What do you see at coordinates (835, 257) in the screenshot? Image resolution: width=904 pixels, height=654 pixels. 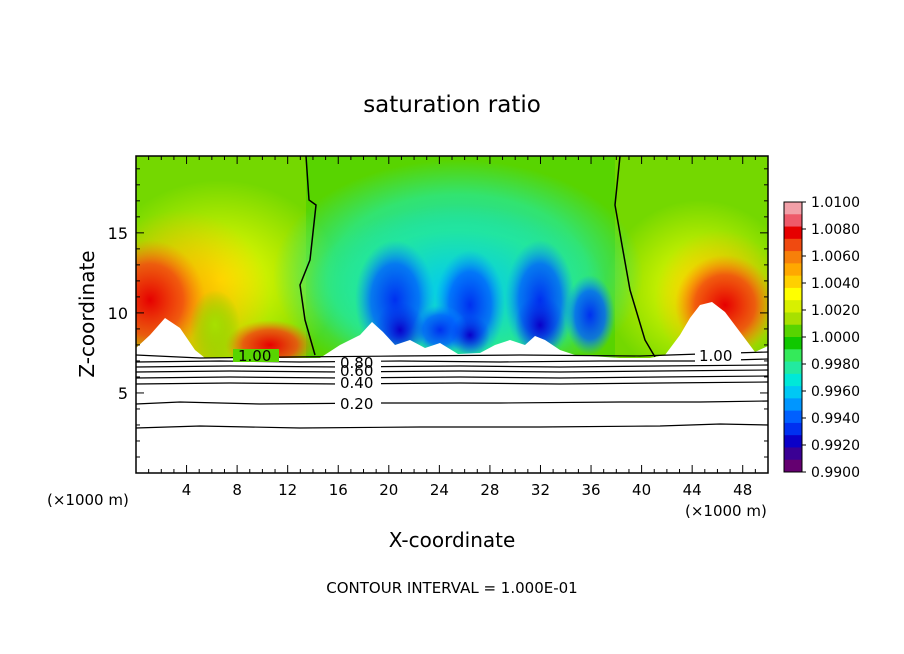 I see `colorbar-label: 1.0060` at bounding box center [835, 257].